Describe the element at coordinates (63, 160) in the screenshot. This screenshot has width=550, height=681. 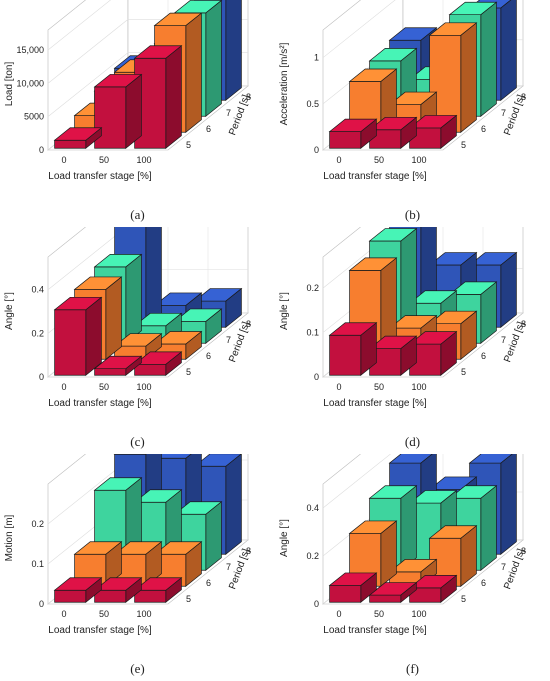
I see `x-tick-label: 0` at that location.